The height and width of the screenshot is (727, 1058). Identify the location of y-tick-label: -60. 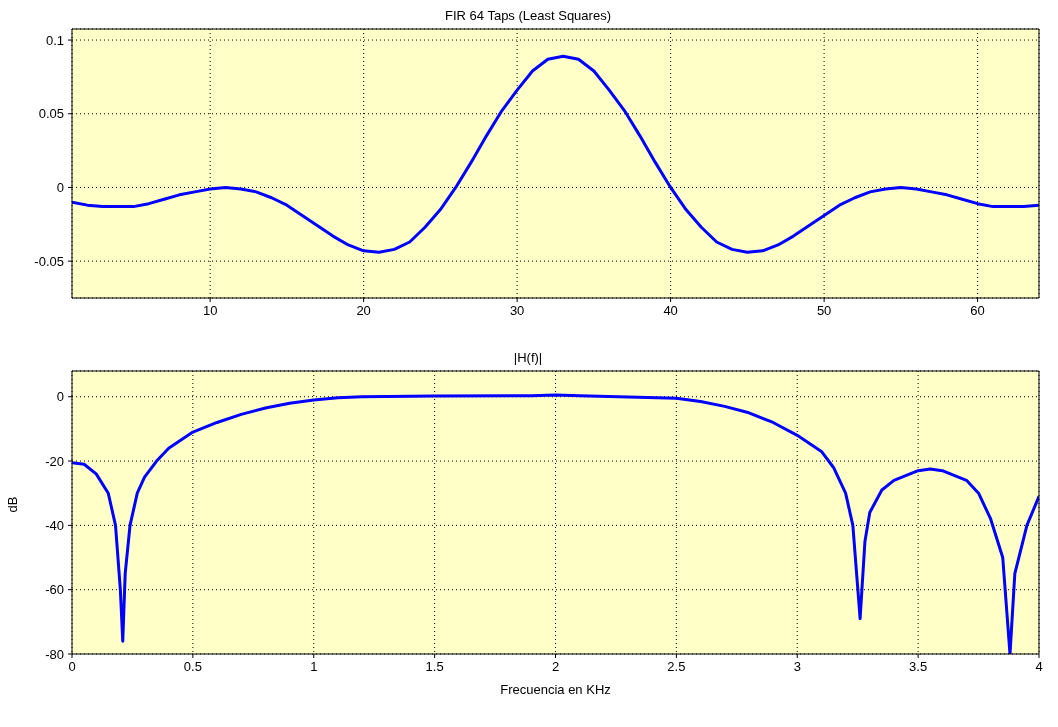
(54, 590).